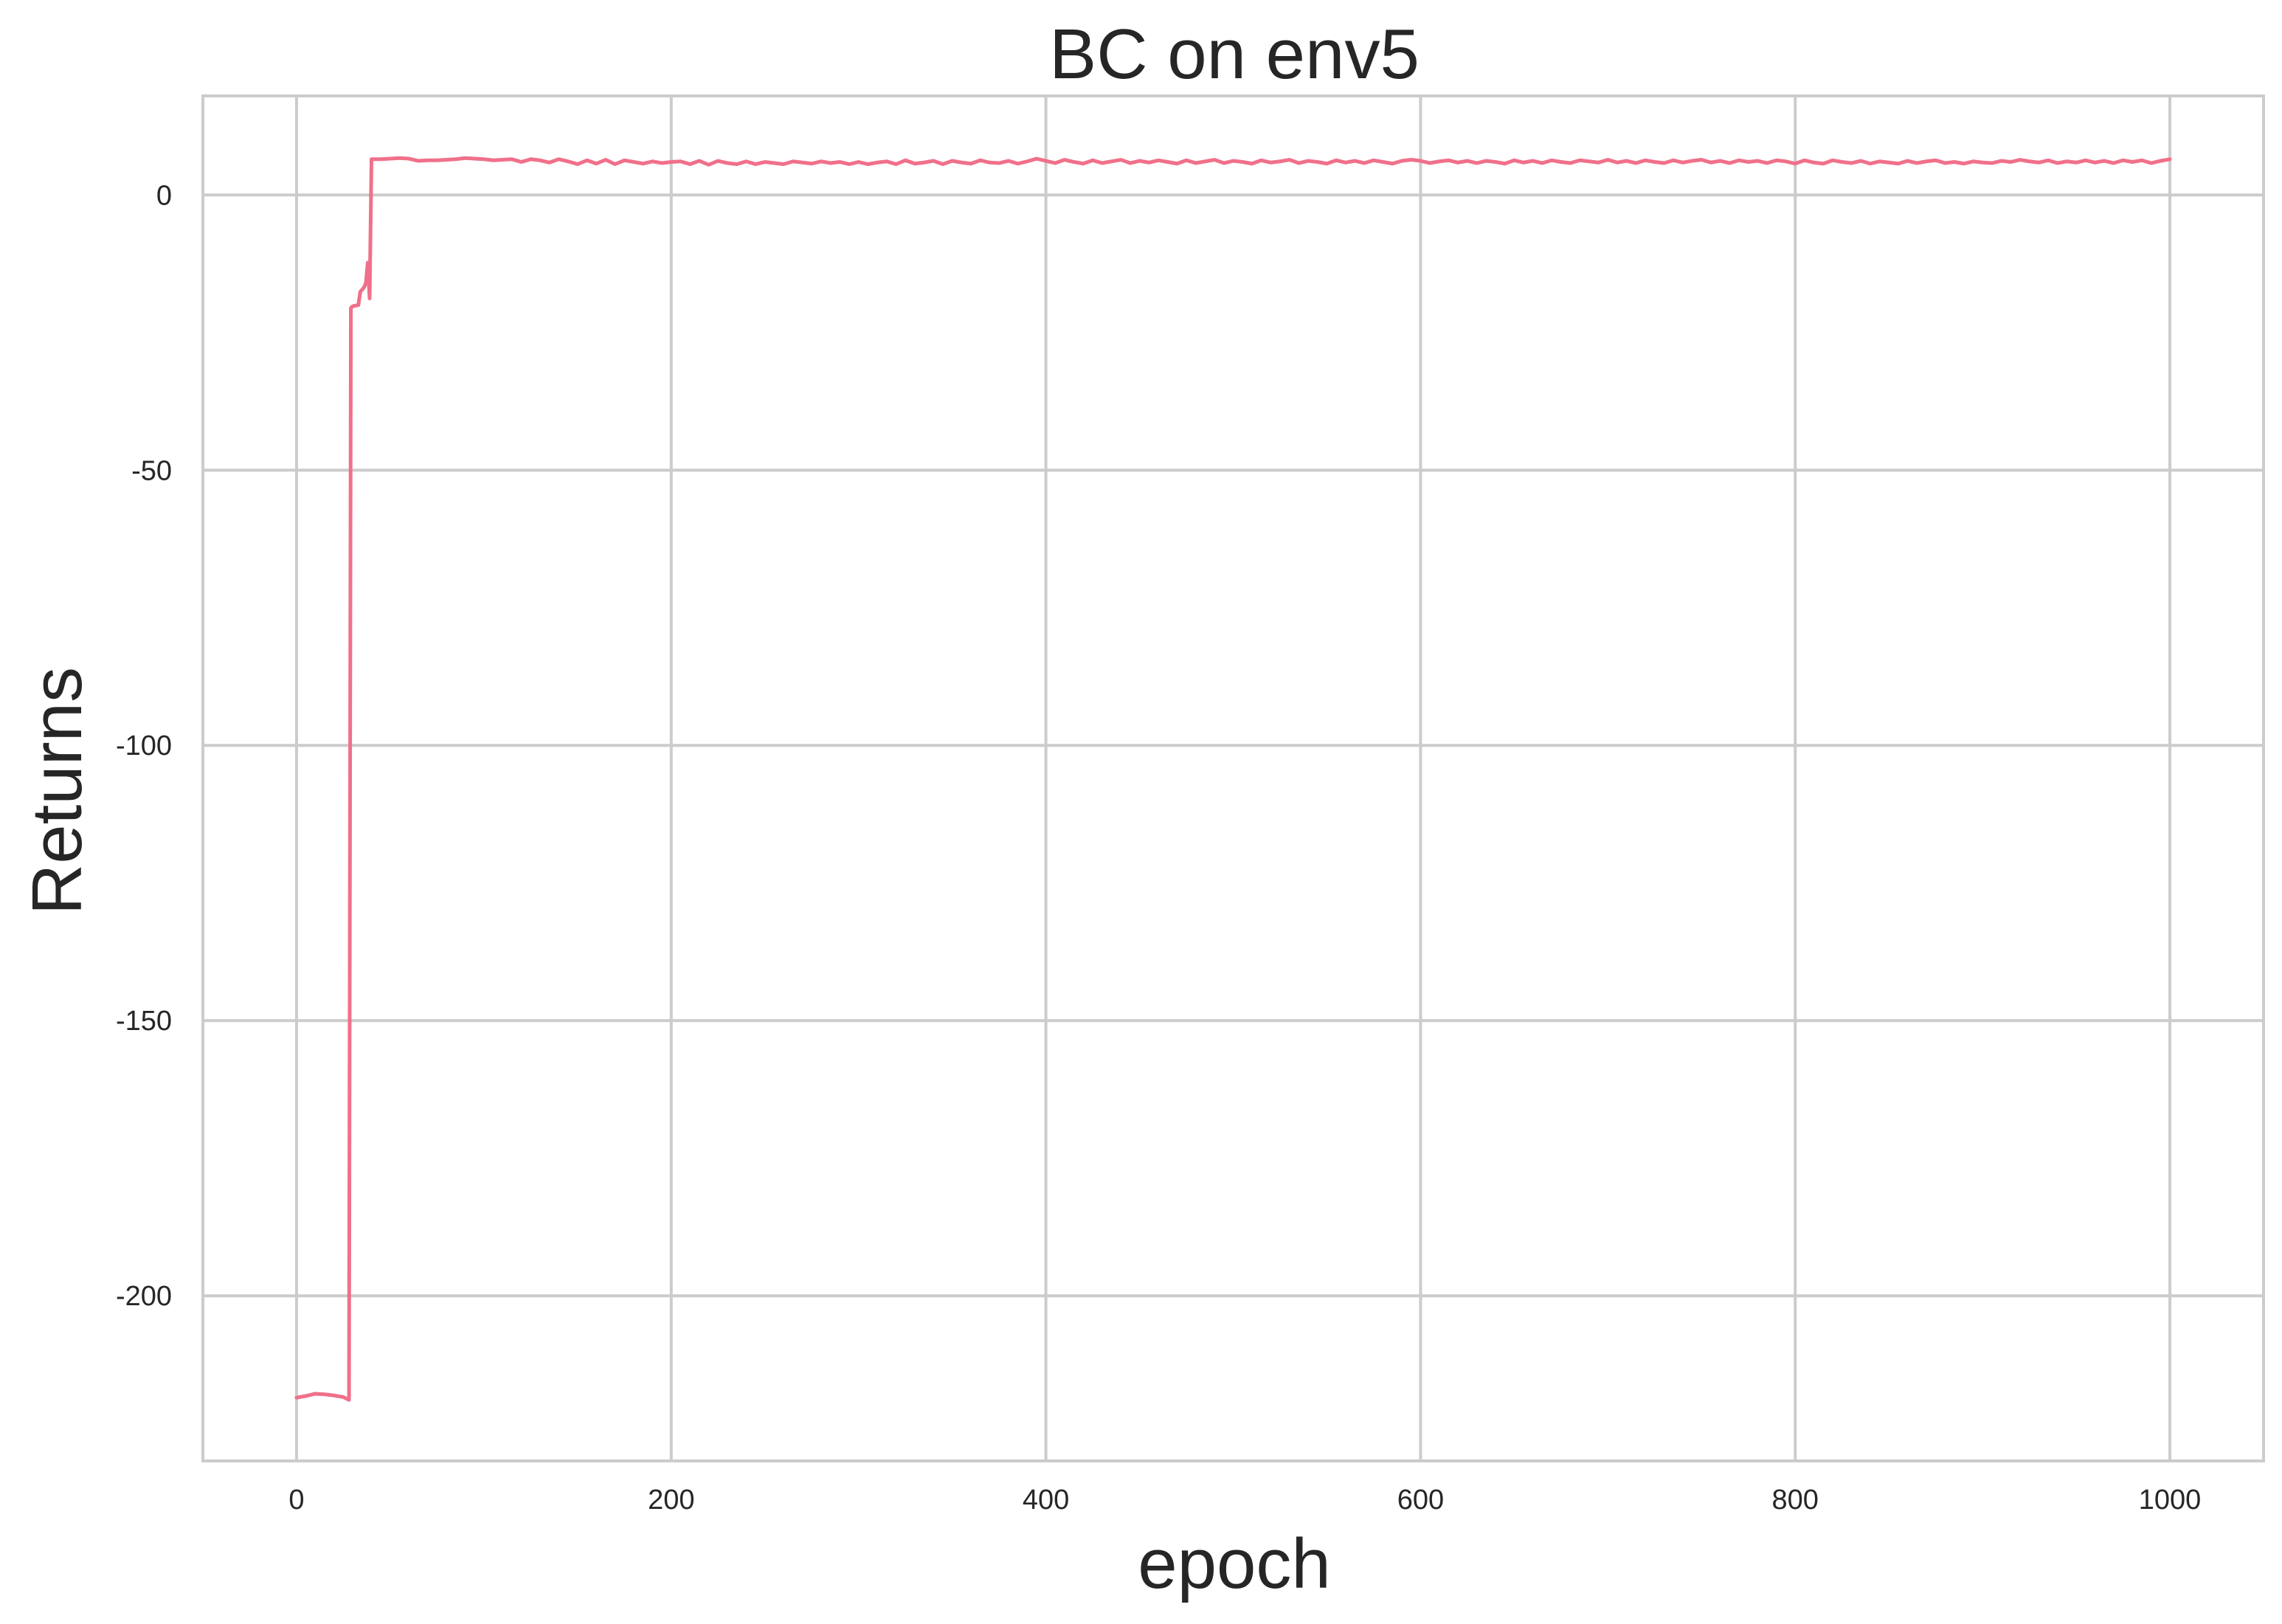 The height and width of the screenshot is (1624, 2282). I want to click on x-tick-label: 1000, so click(2170, 1500).